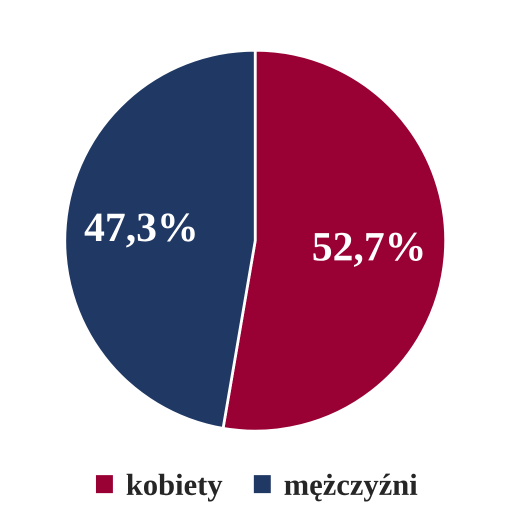 The height and width of the screenshot is (529, 513). Describe the element at coordinates (351, 488) in the screenshot. I see `legend-label: mężczyźni` at that location.